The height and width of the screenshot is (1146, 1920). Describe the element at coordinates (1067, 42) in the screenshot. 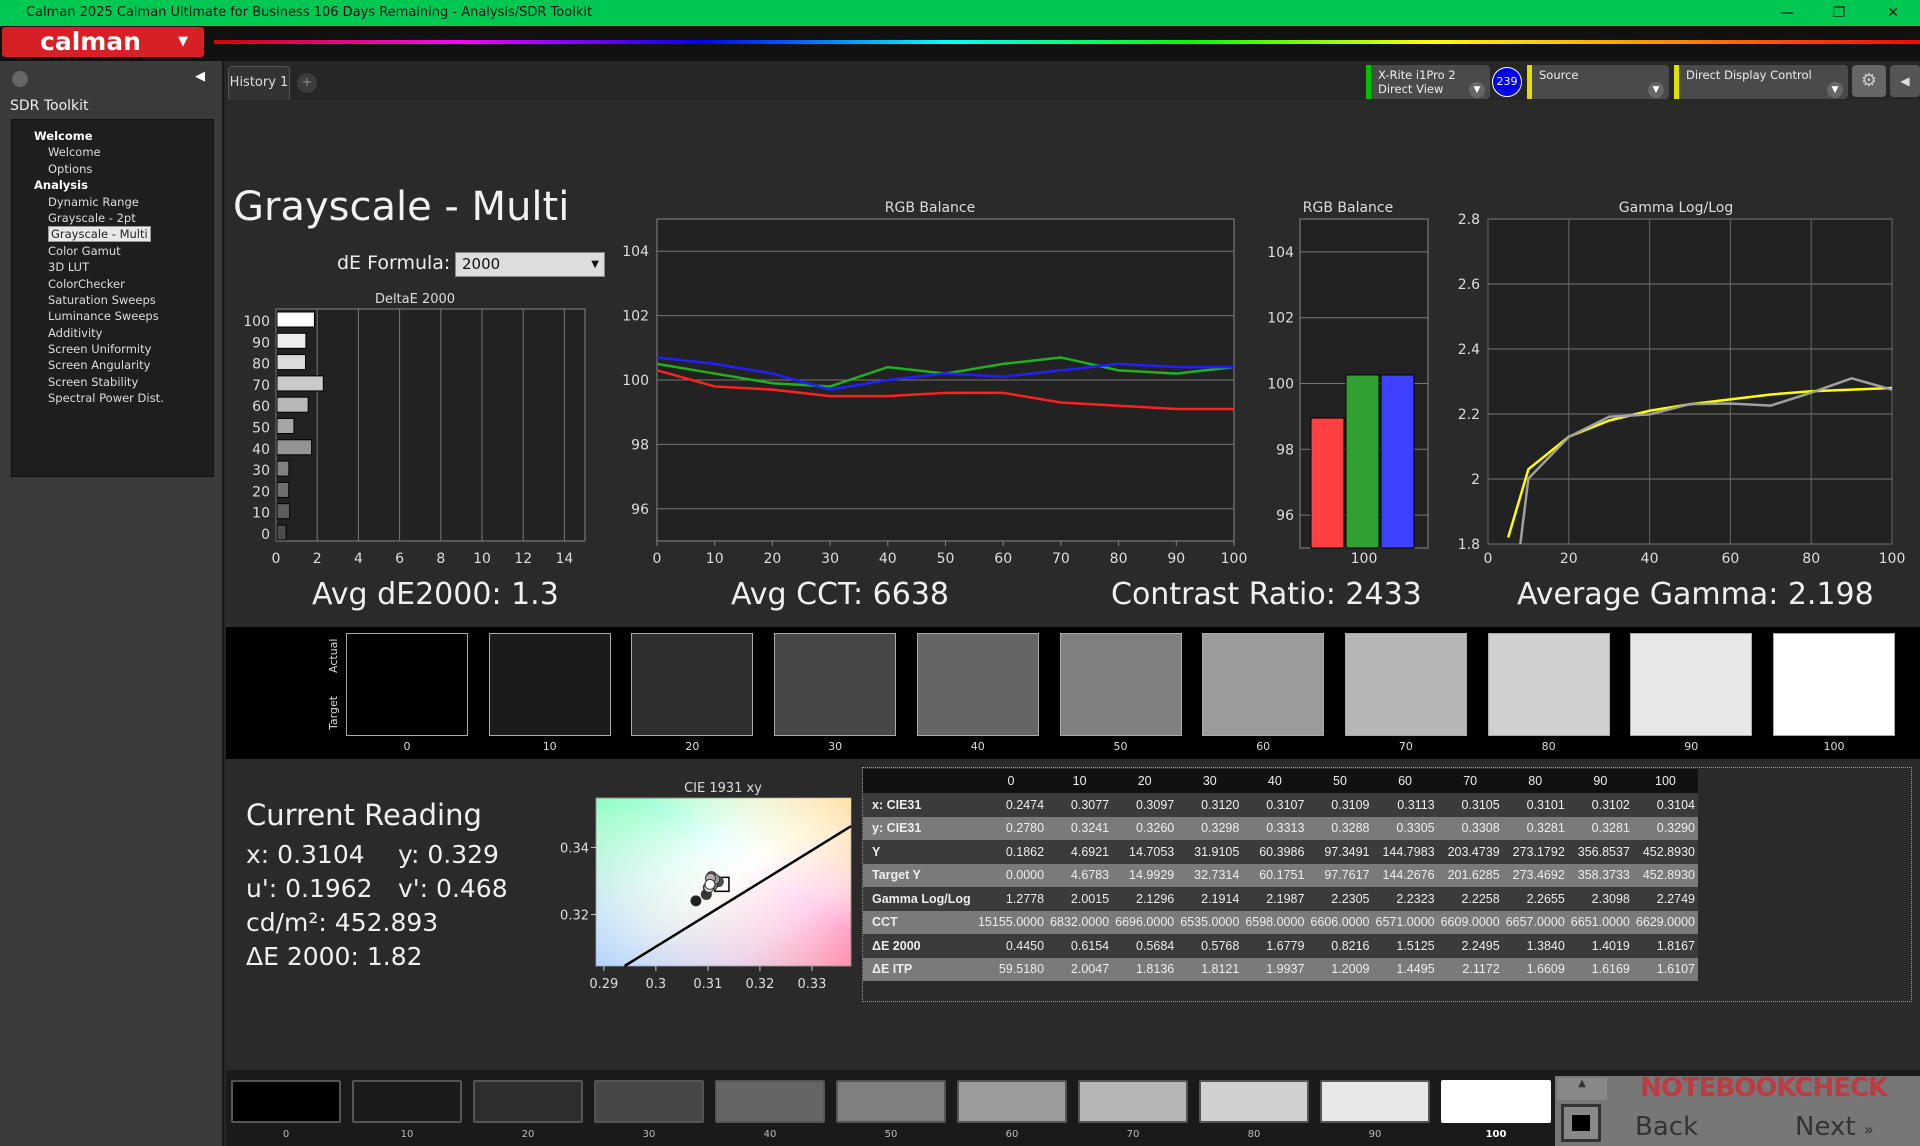

I see `rainbow-bar` at that location.